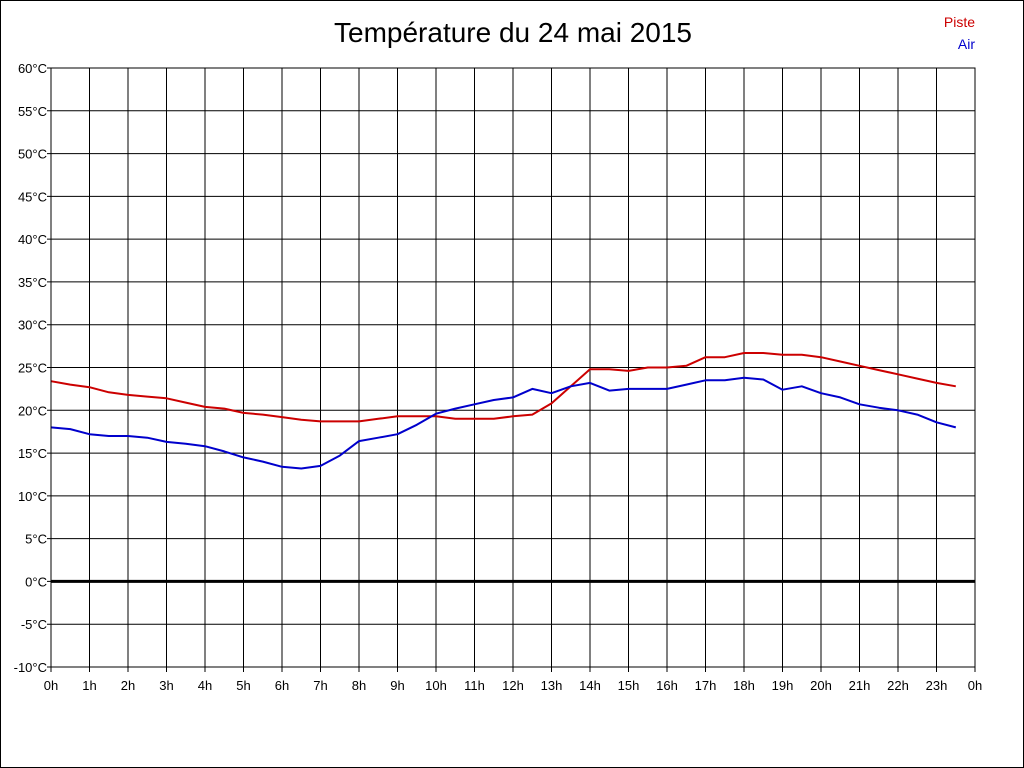  I want to click on y-tick-label: 30°C, so click(32, 325).